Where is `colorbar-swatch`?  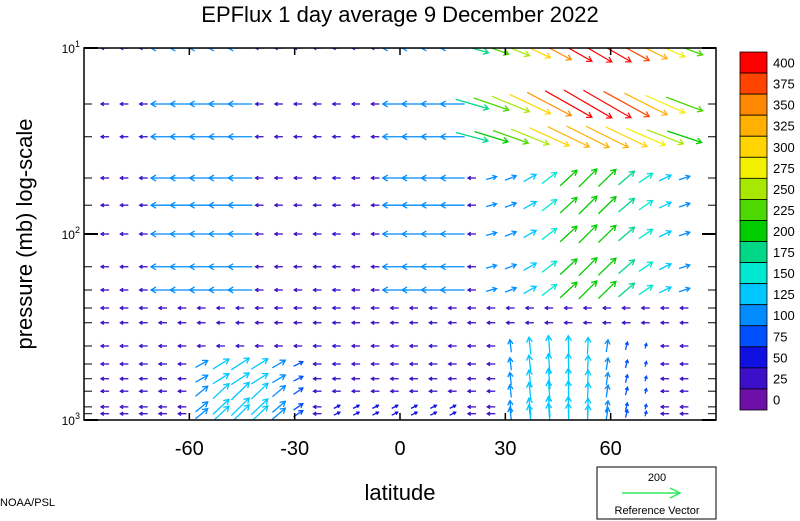
colorbar-swatch is located at coordinates (753, 357).